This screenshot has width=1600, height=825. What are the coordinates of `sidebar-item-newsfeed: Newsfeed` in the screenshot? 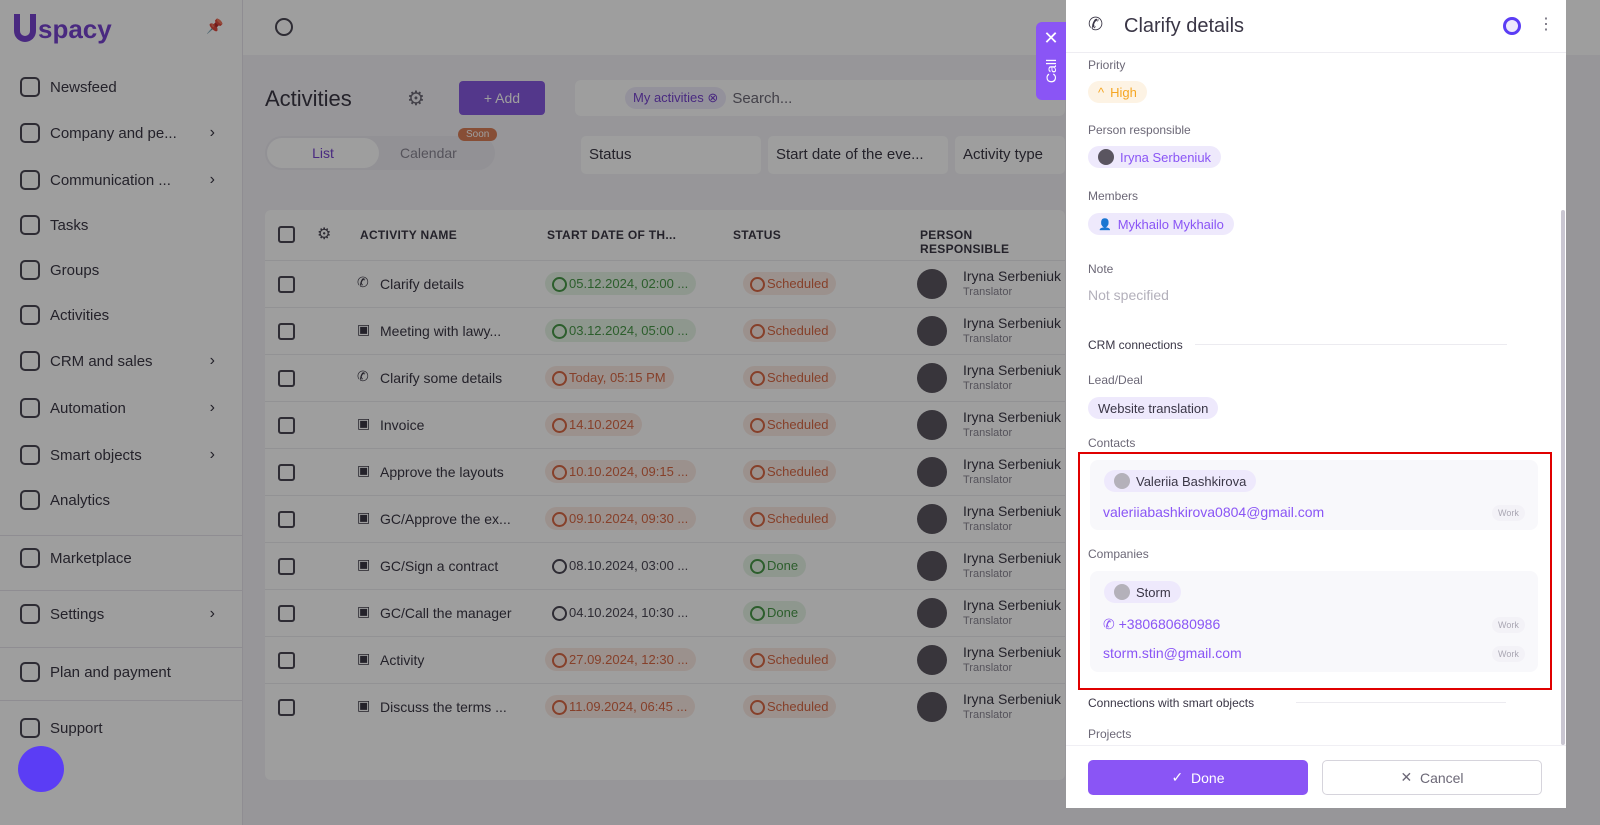 It's located at (117, 87).